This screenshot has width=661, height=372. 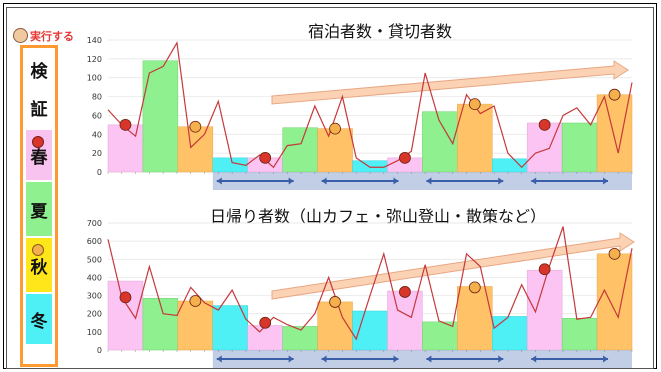 What do you see at coordinates (94, 223) in the screenshot?
I see `y-tick-label: 700` at bounding box center [94, 223].